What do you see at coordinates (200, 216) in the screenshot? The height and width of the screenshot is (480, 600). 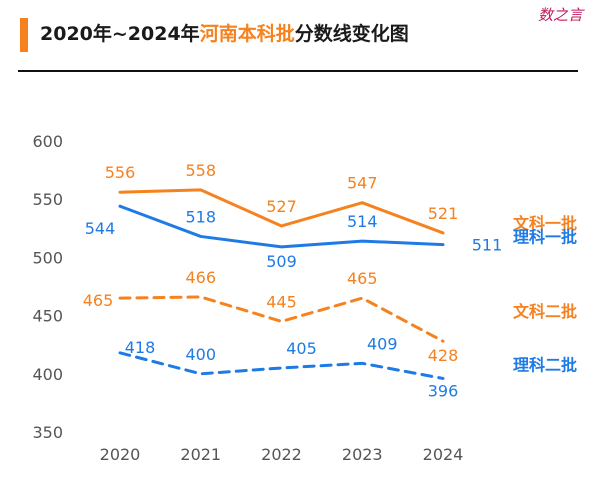 I see `data-label: 518` at bounding box center [200, 216].